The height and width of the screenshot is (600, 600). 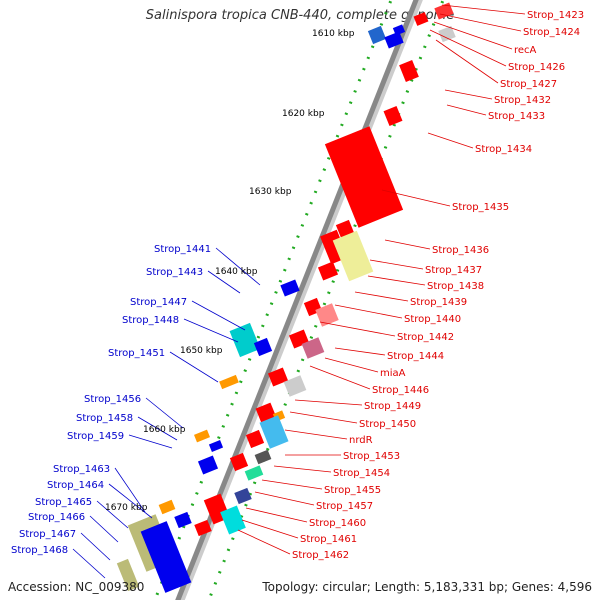 What do you see at coordinates (361, 440) in the screenshot?
I see `gene-label-forward: nrdR` at bounding box center [361, 440].